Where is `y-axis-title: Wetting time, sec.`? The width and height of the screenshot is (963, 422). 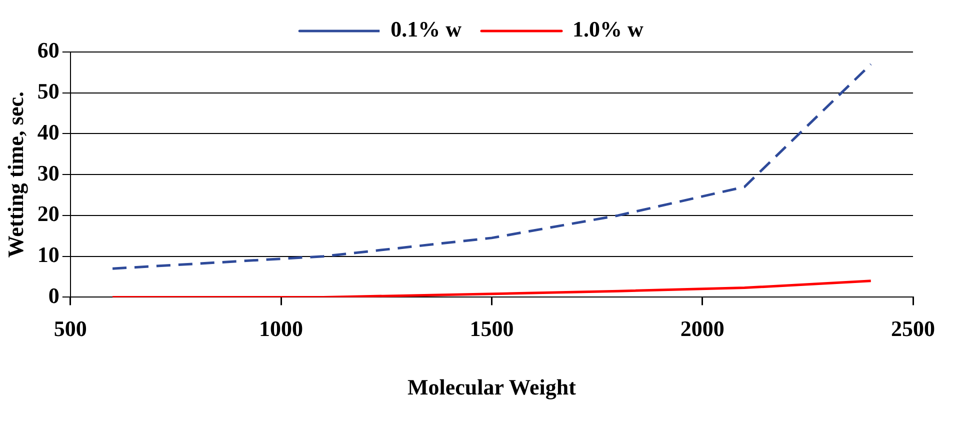
y-axis-title: Wetting time, sec. is located at coordinates (15, 175).